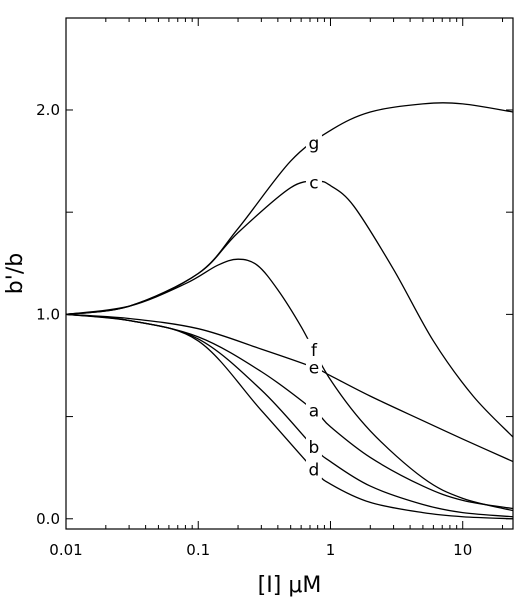 This screenshot has height=606, width=519. What do you see at coordinates (65, 550) in the screenshot?
I see `x-tick-label: 0.01` at bounding box center [65, 550].